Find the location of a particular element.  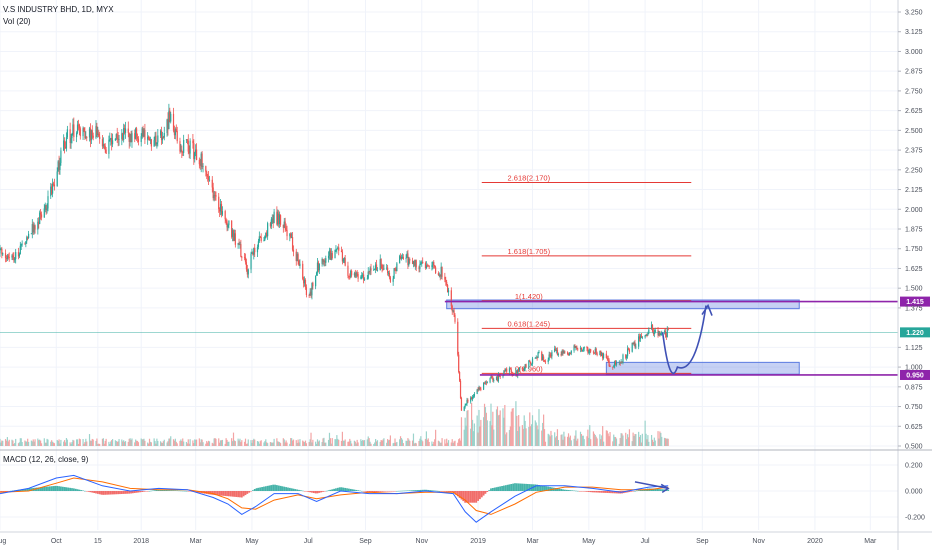

volume-legend: Vol (20) is located at coordinates (17, 21).